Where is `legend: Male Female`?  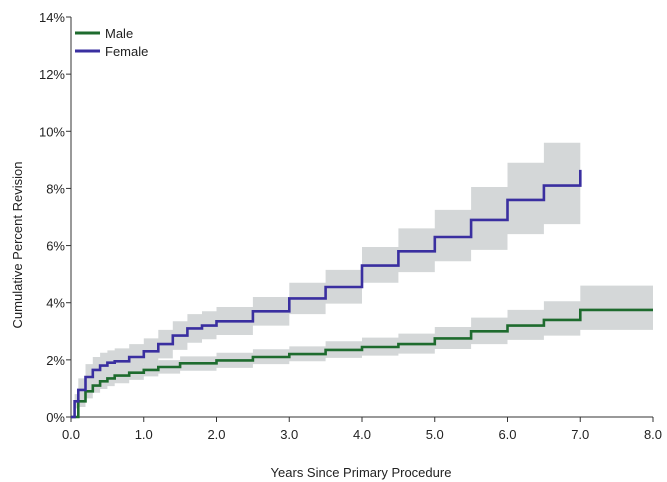 legend: Male Female is located at coordinates (111, 42).